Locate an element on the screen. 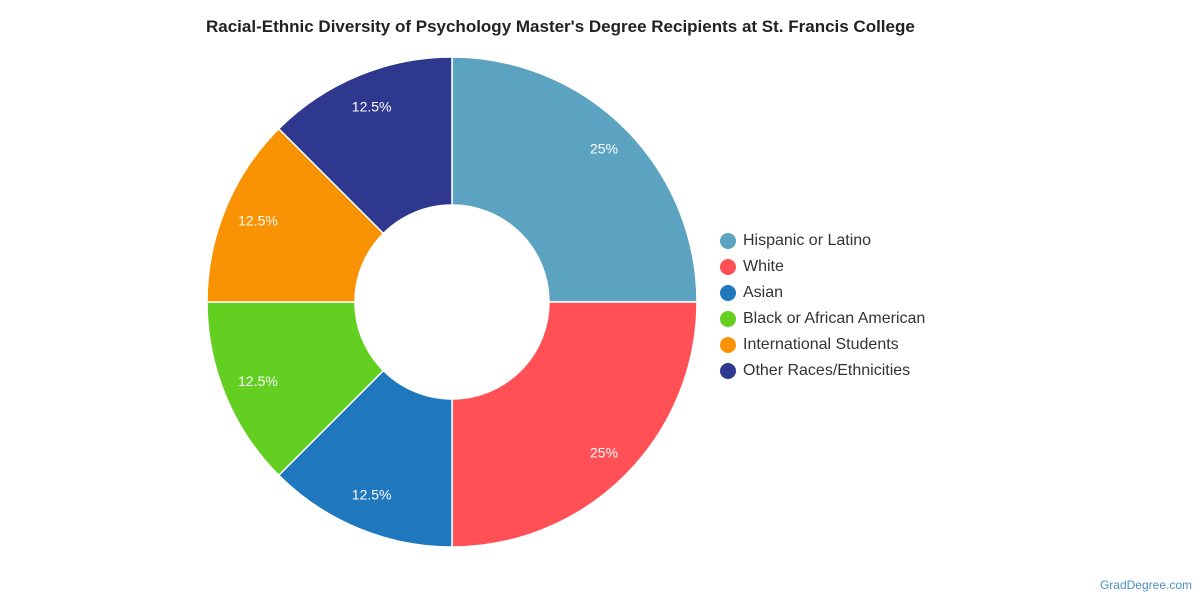  slice-black-or-african-american is located at coordinates (295, 389).